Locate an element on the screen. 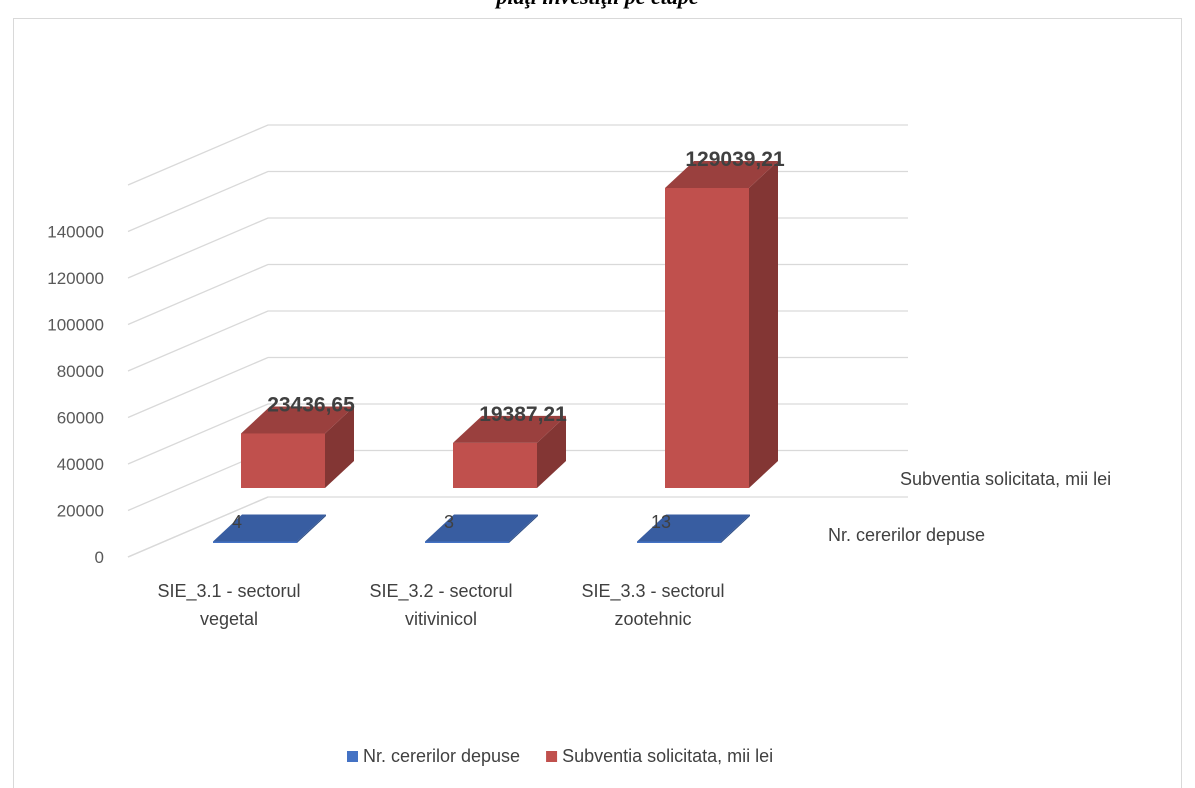 Image resolution: width=1195 pixels, height=788 pixels. category-label: vegetal is located at coordinates (229, 619).